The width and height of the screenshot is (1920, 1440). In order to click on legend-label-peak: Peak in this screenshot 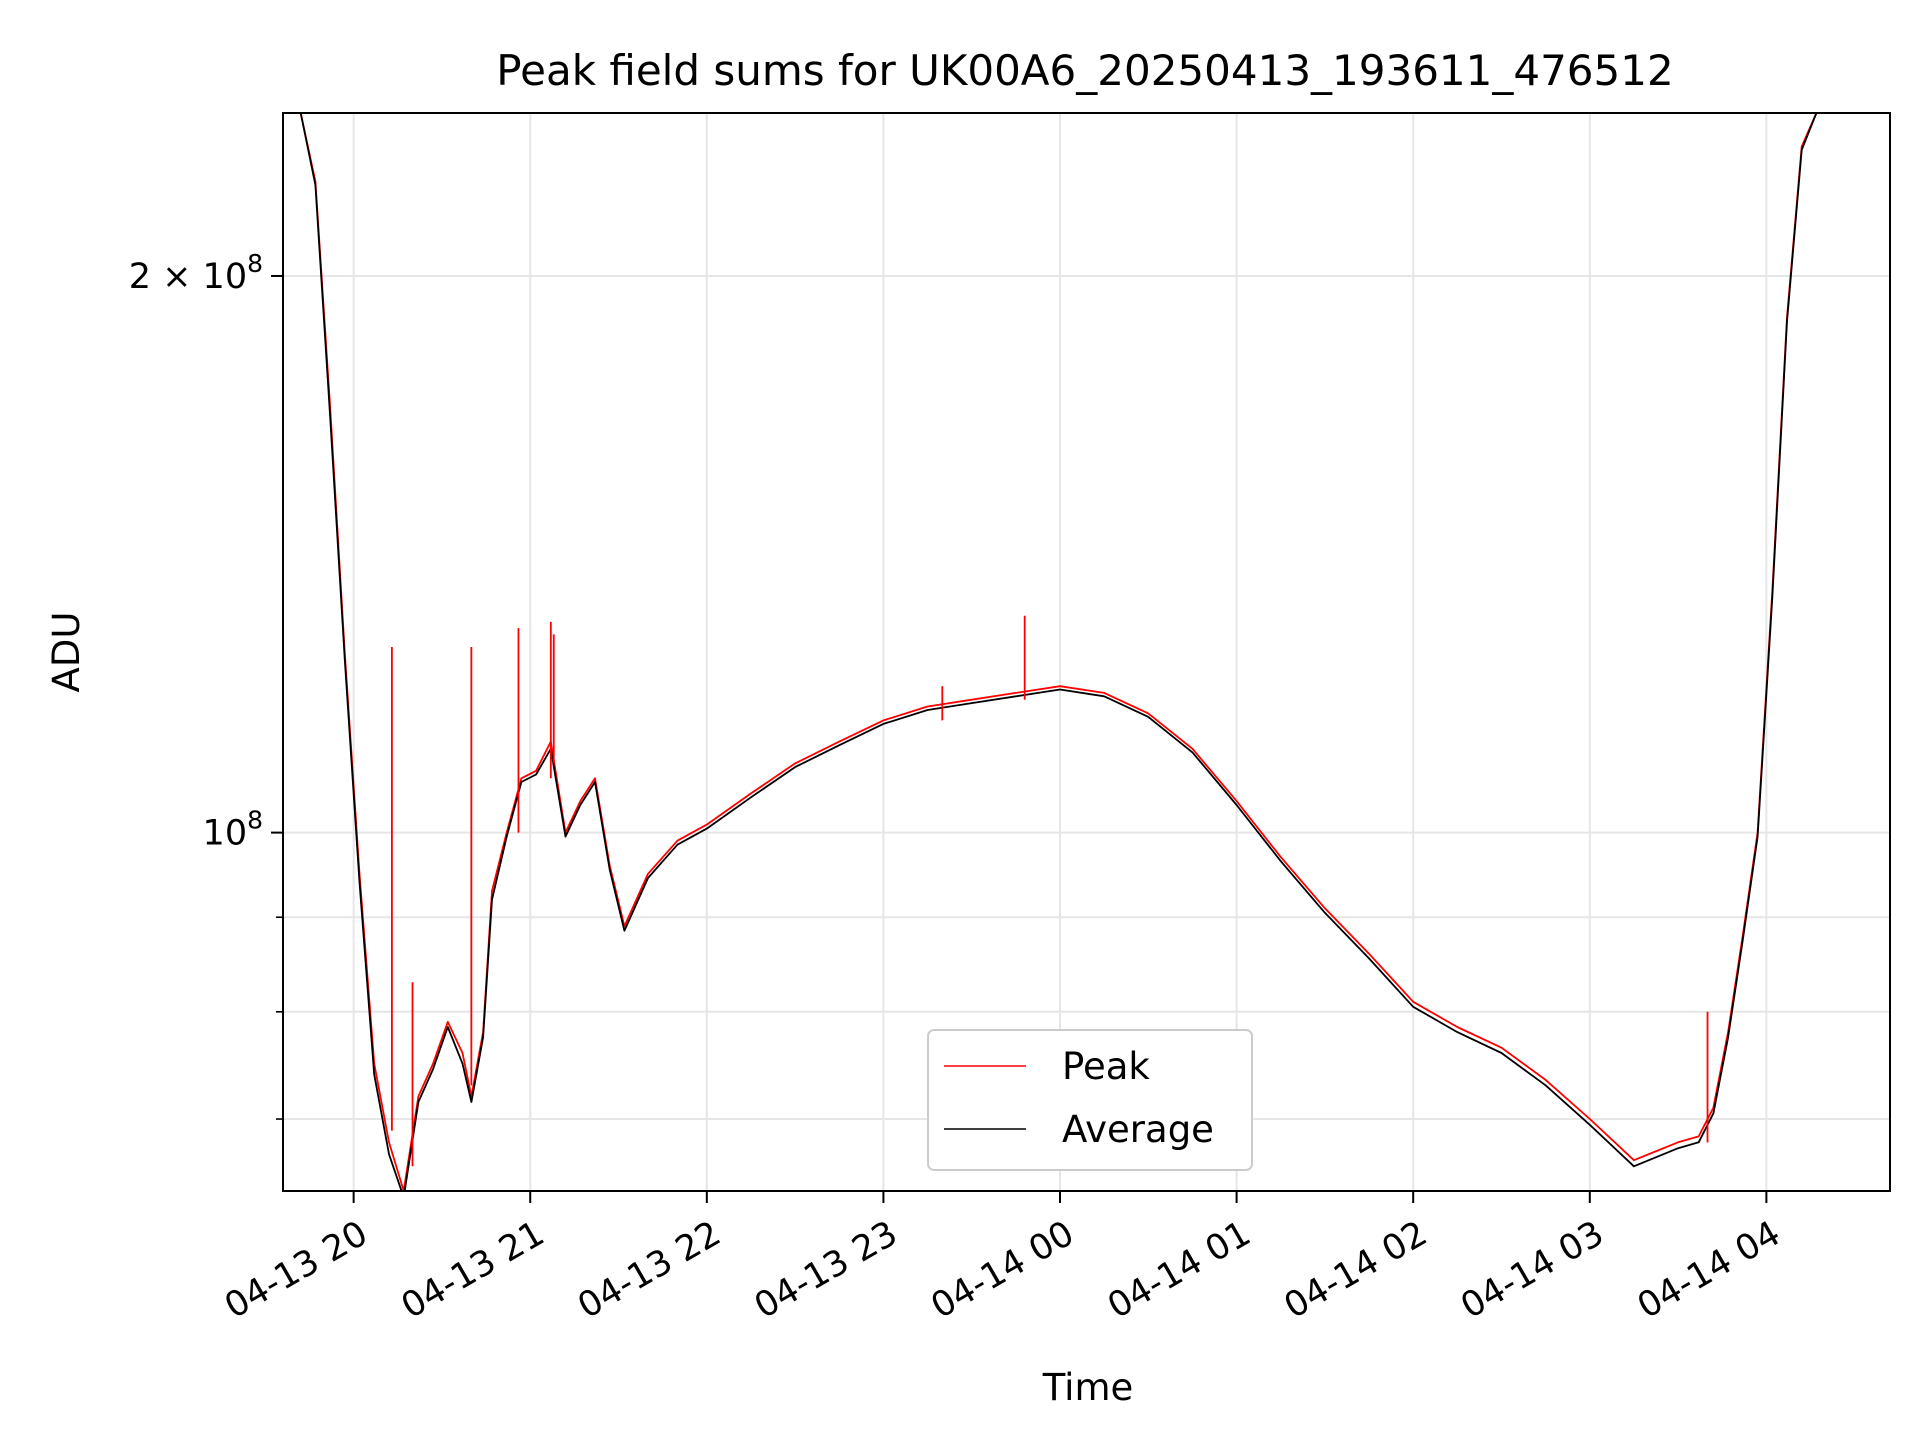, I will do `click(1106, 1066)`.